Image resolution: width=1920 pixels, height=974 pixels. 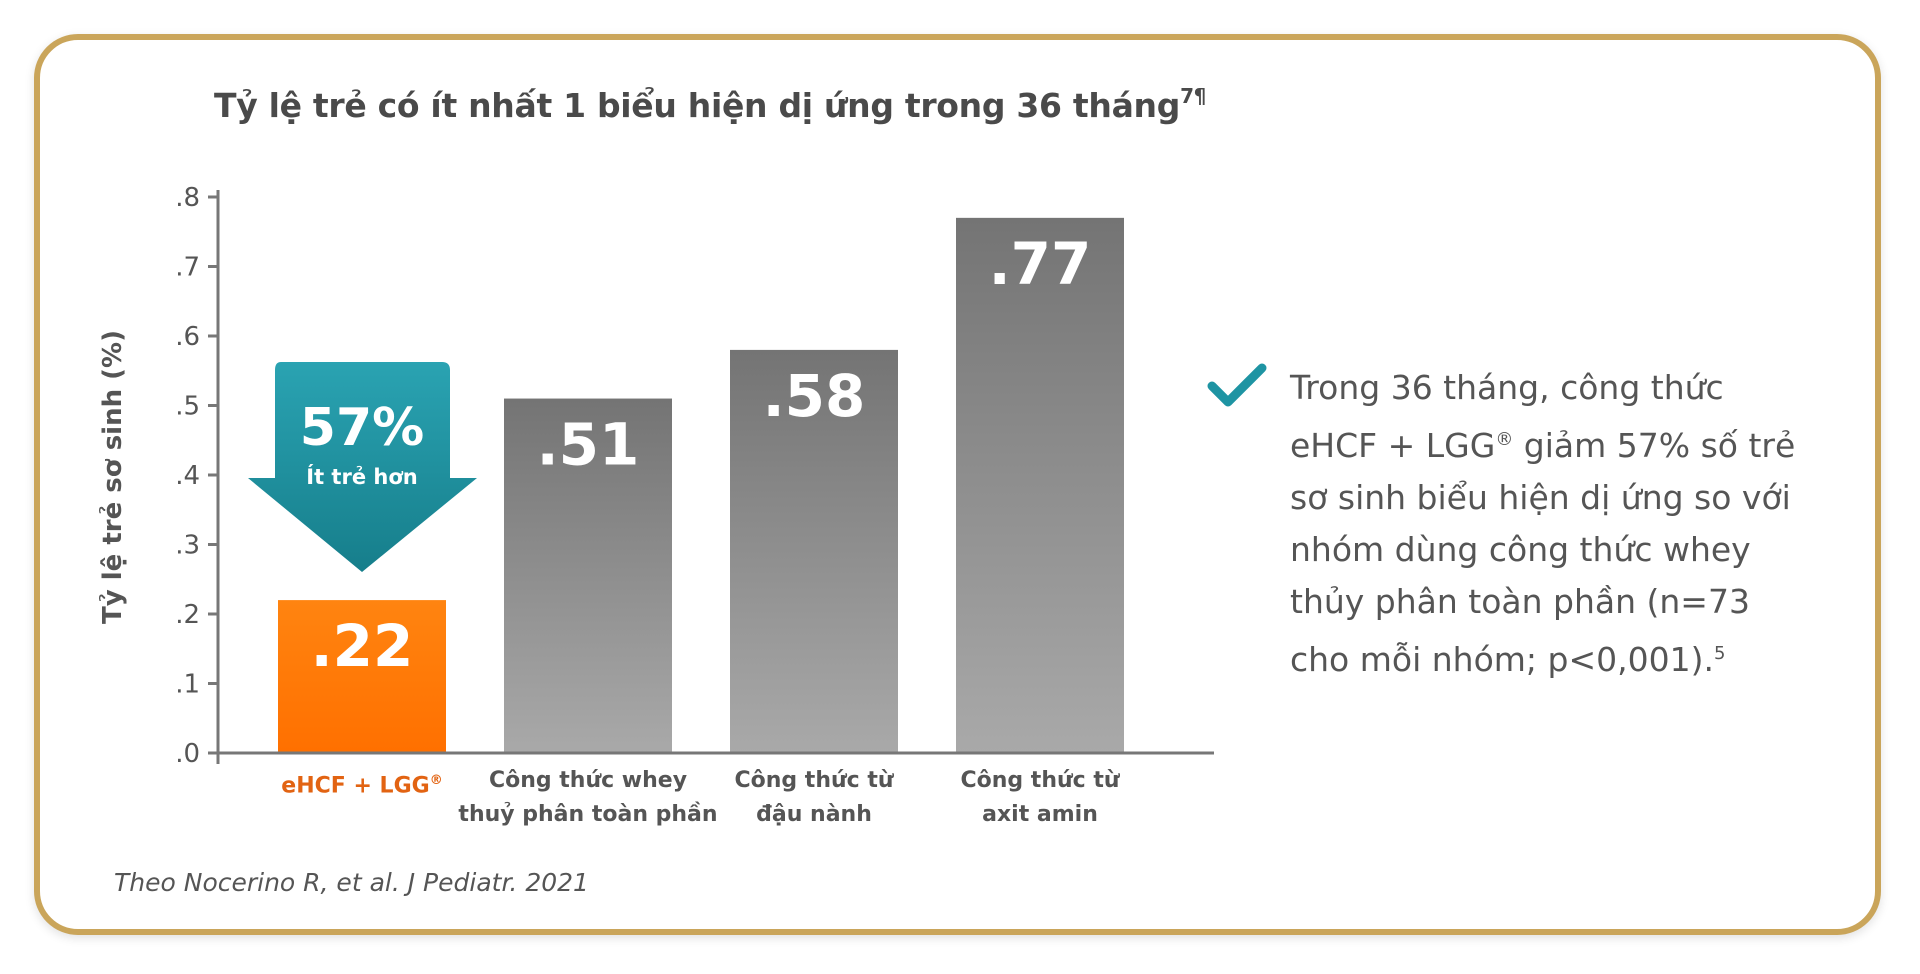 I want to click on x-category-label: eHCF + LGG®, so click(x=362, y=786).